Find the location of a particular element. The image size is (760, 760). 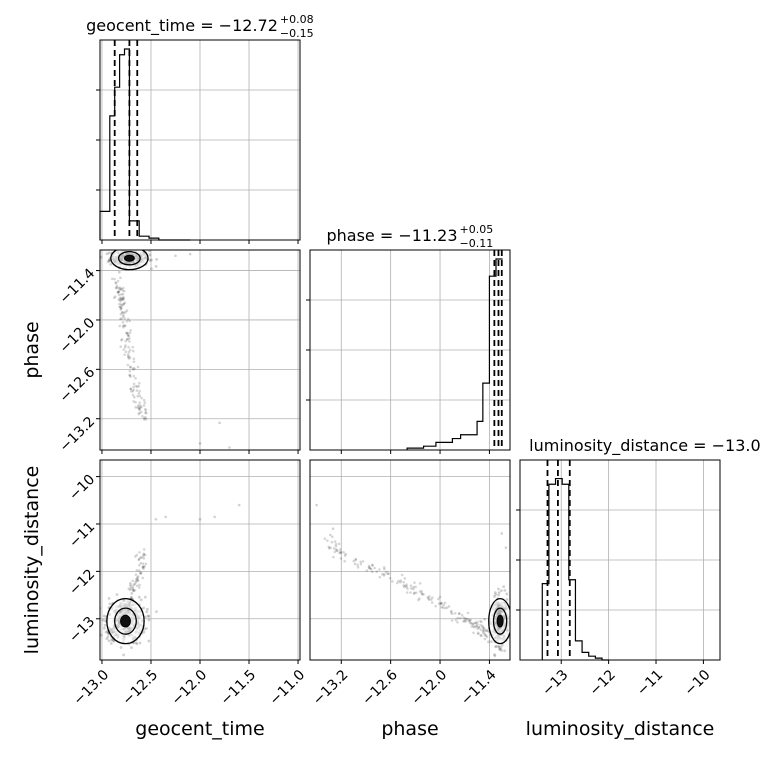

title-text: luminosity_distance = −13.07 is located at coordinates (644, 446).